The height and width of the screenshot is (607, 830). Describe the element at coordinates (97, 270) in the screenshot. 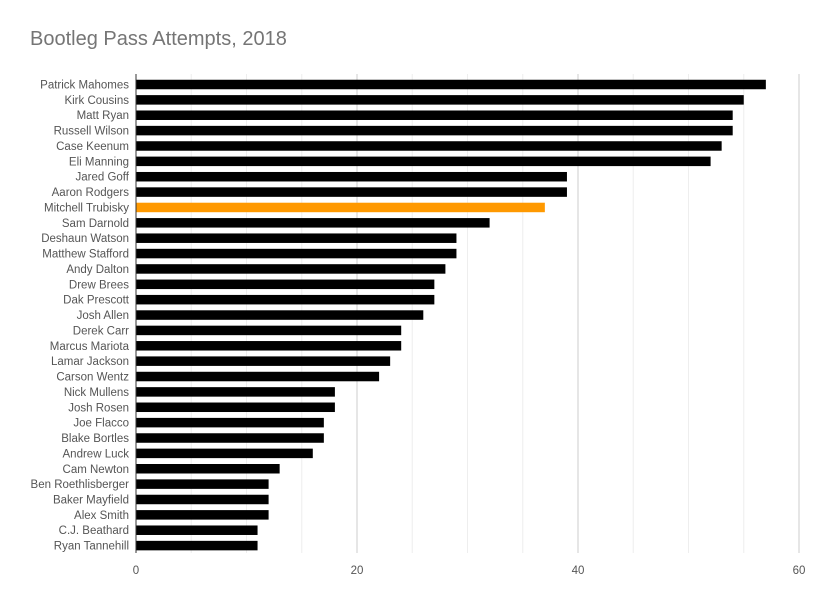

I see `category-label: Andy Dalton` at that location.